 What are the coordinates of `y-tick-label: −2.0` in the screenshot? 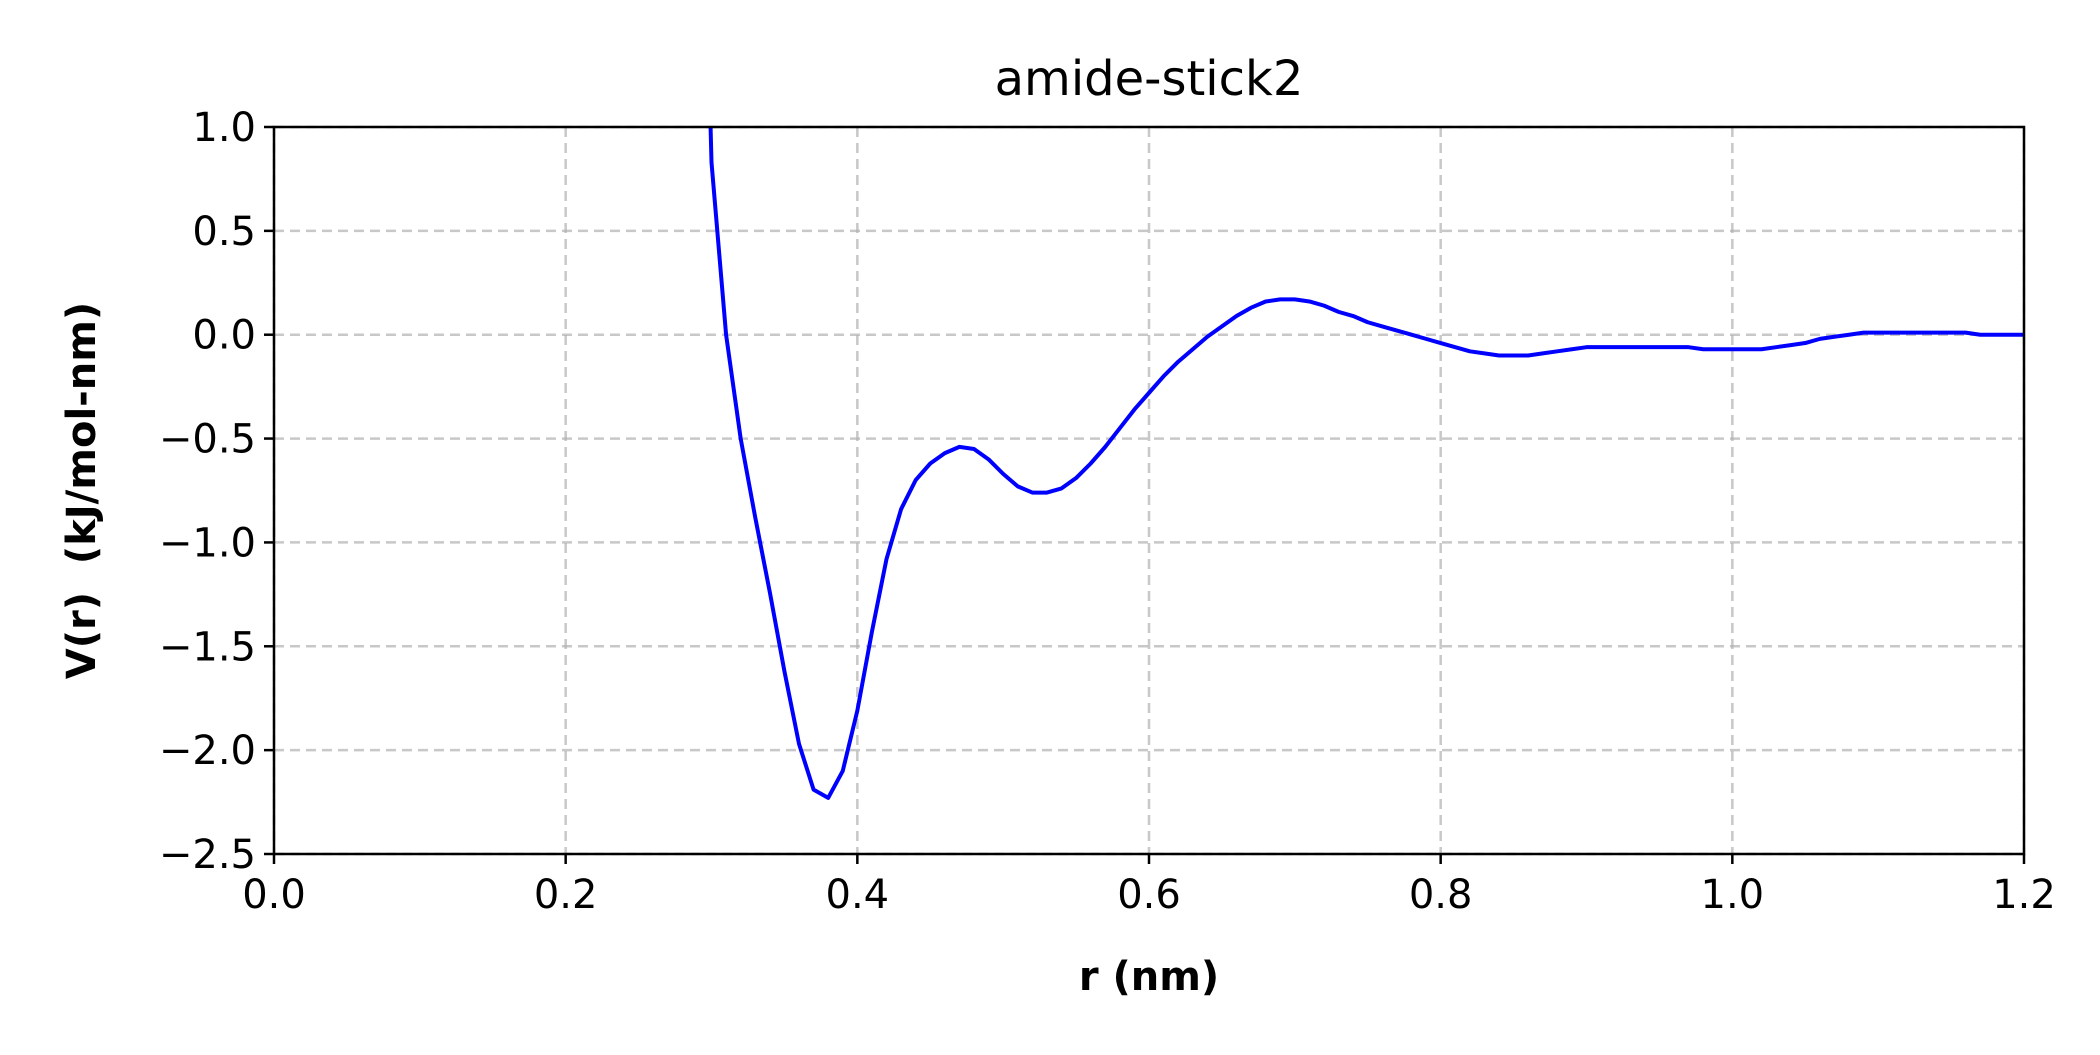 It's located at (207, 751).